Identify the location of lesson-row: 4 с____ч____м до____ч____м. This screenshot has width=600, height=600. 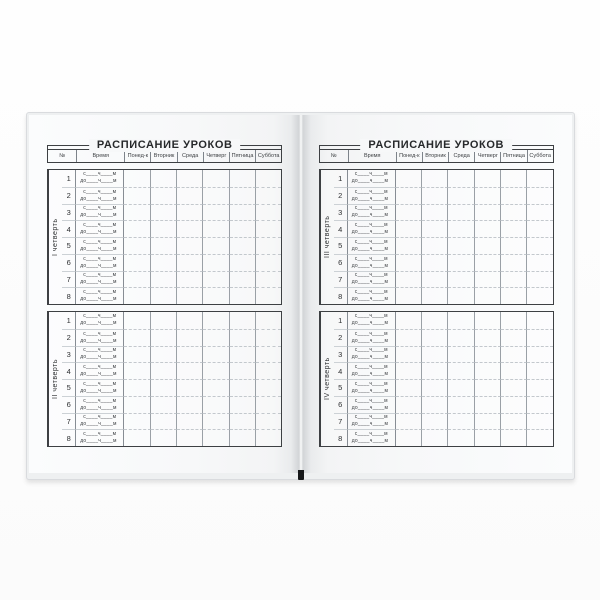
(172, 228).